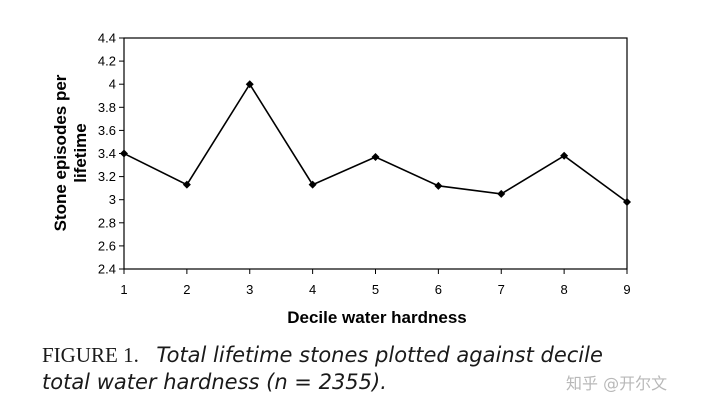 The height and width of the screenshot is (410, 720). Describe the element at coordinates (312, 289) in the screenshot. I see `x-tick-label: 4` at that location.